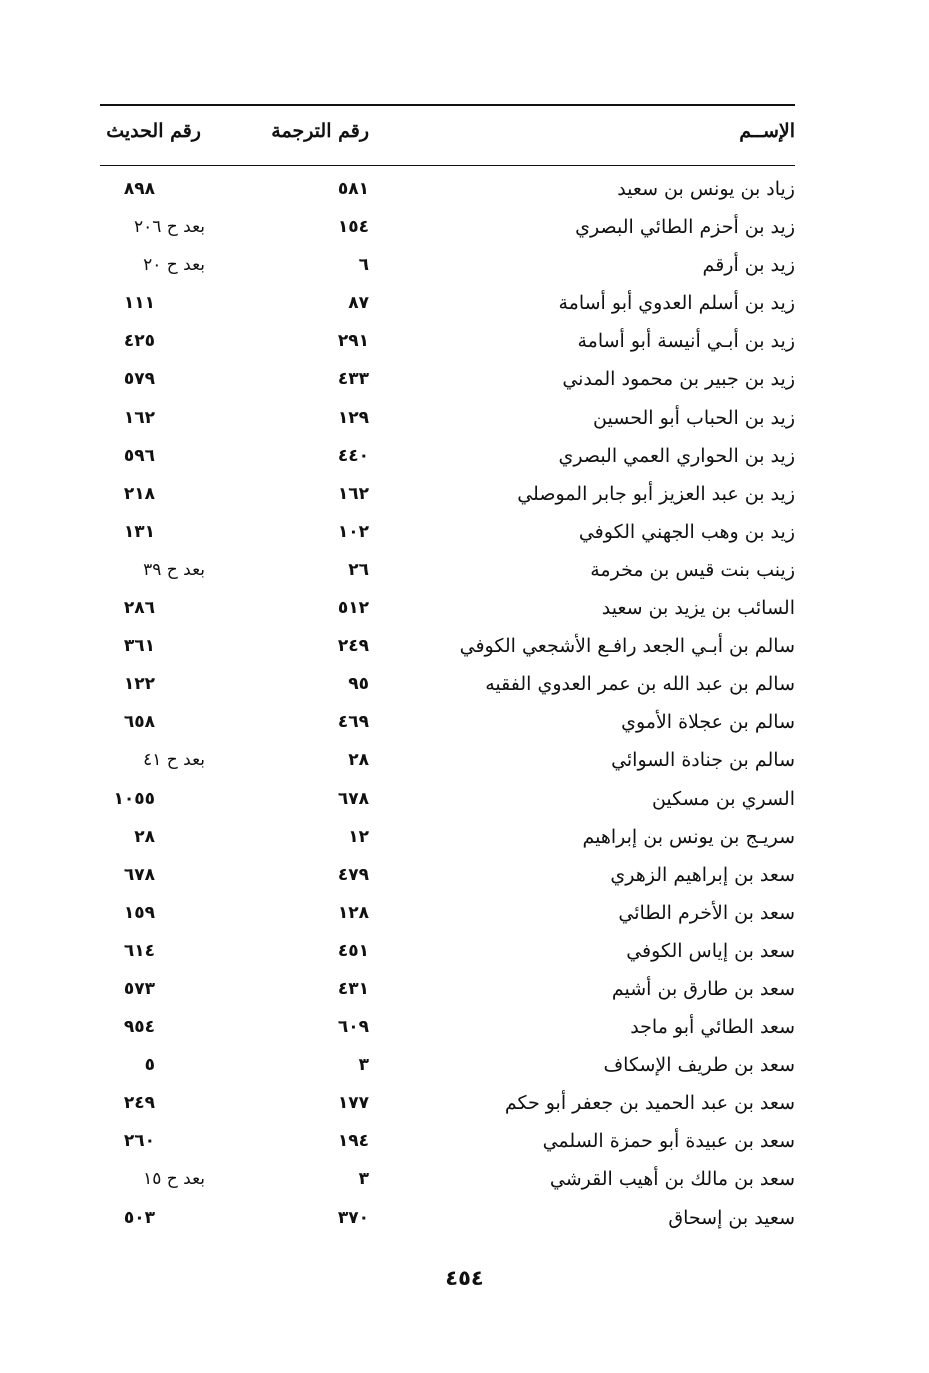 Image resolution: width=929 pixels, height=1373 pixels. What do you see at coordinates (139, 988) in the screenshot?
I see `hadith-number: ٥٧٣` at bounding box center [139, 988].